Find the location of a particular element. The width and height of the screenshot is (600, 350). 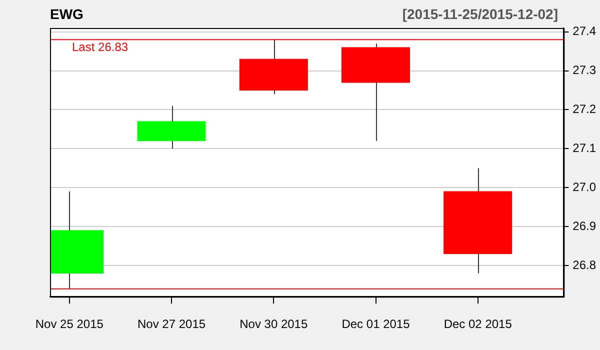

x-tick-label: Dec 01 2015 is located at coordinates (376, 324).